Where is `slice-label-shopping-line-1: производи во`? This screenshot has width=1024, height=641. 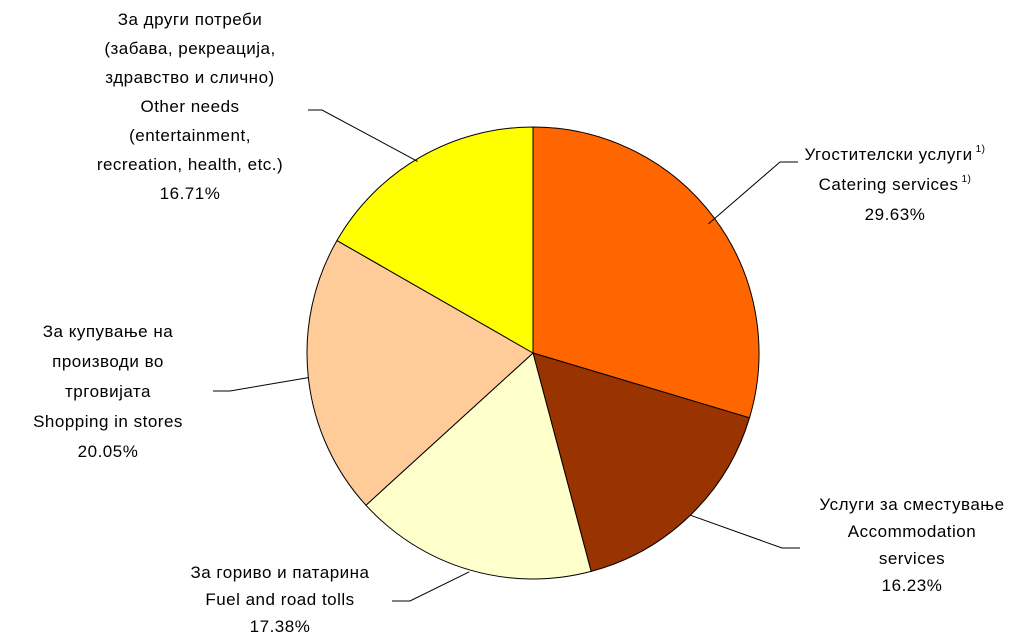 slice-label-shopping-line-1: производи во is located at coordinates (108, 361).